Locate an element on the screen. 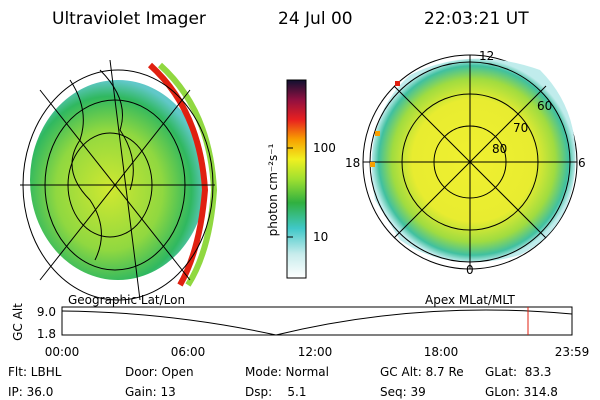 This screenshot has height=400, width=600. date: 24 Jul 00 is located at coordinates (315, 19).